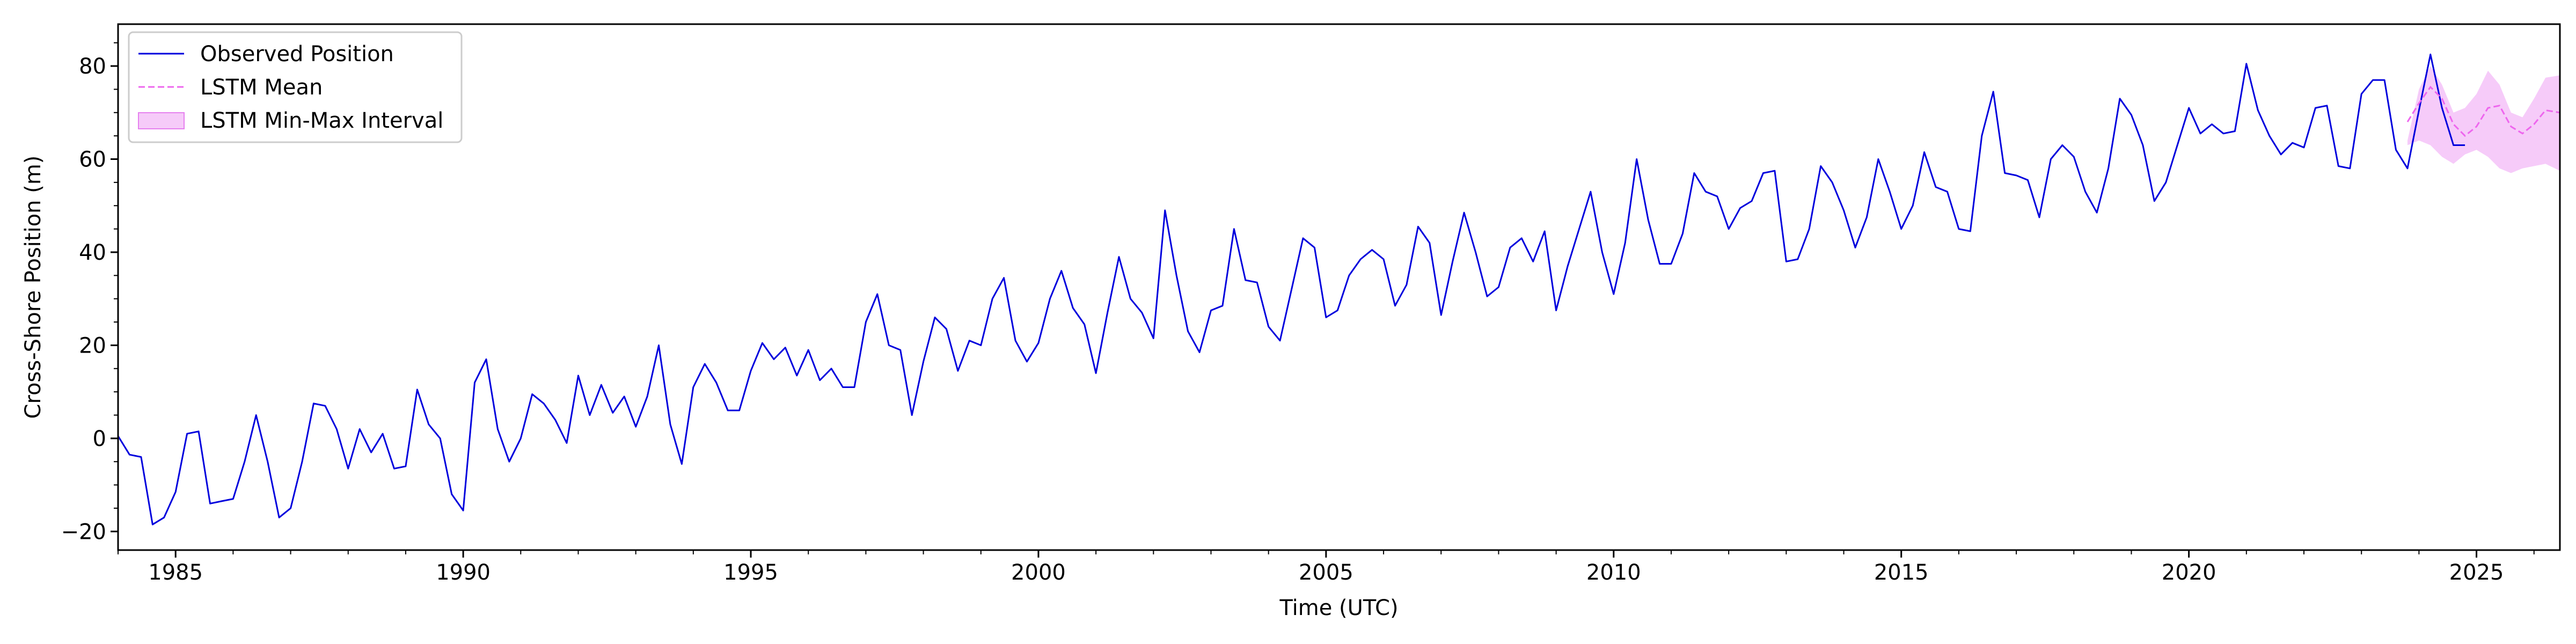  What do you see at coordinates (297, 54) in the screenshot?
I see `legend-observed-label: Observed Position` at bounding box center [297, 54].